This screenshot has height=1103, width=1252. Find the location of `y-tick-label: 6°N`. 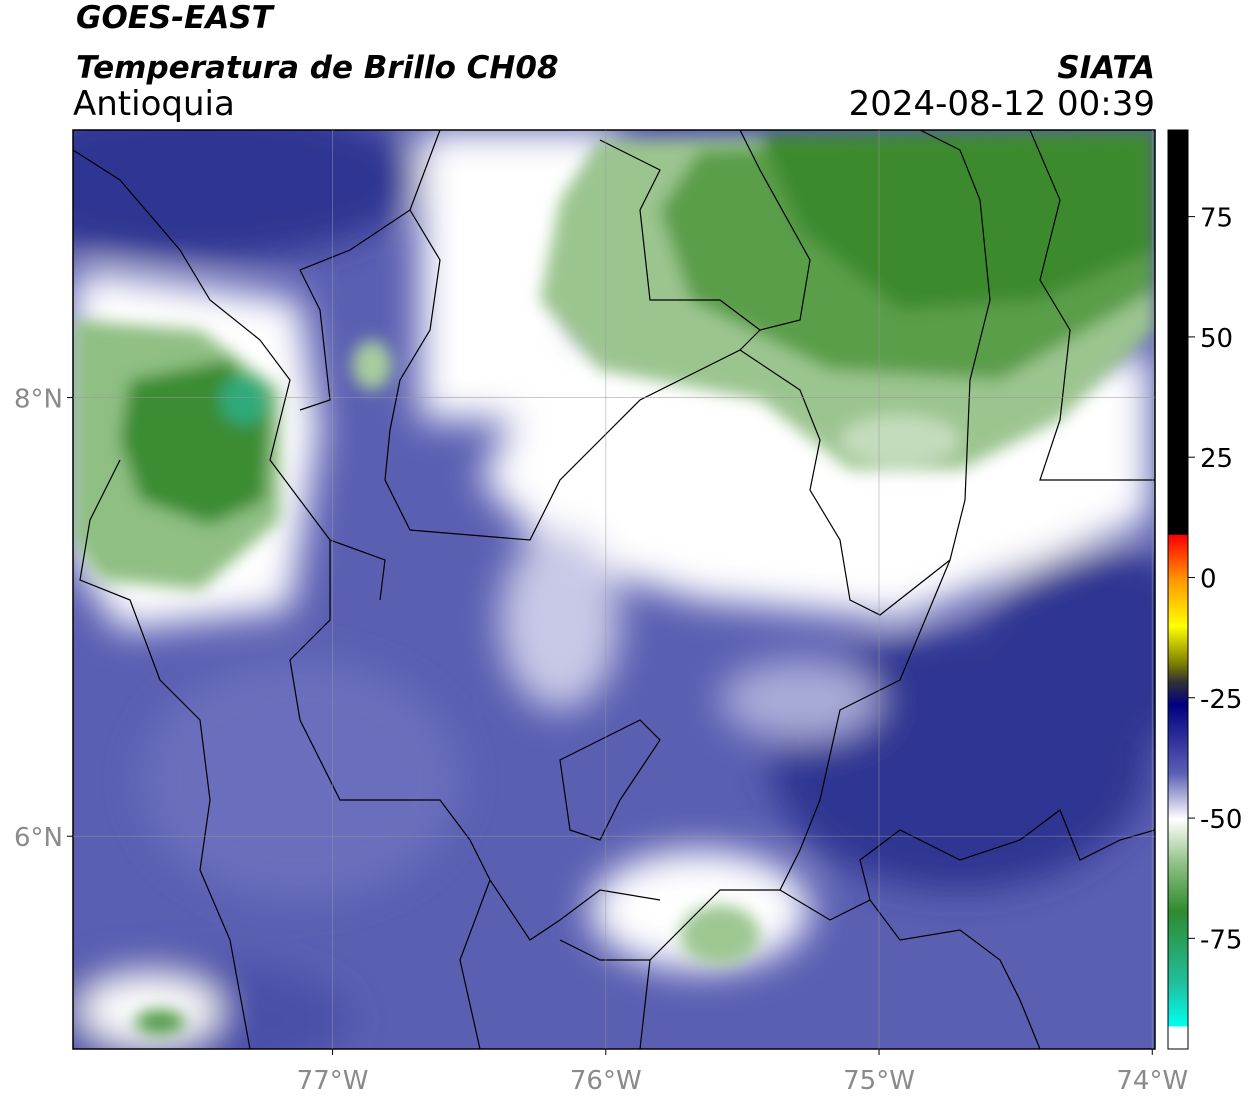

y-tick-label: 6°N is located at coordinates (38, 838).